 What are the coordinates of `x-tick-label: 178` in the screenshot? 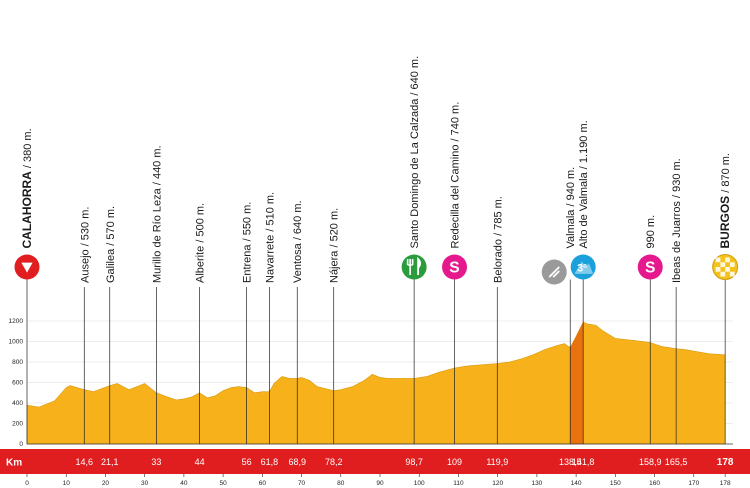 It's located at (725, 483).